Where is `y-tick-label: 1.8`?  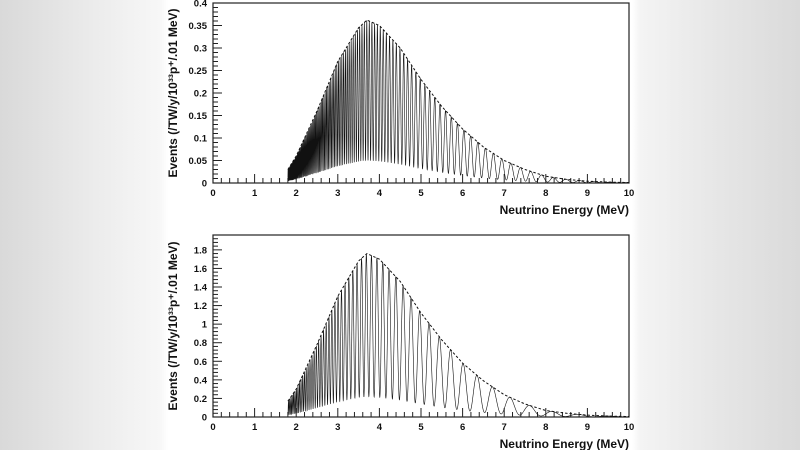
y-tick-label: 1.8 is located at coordinates (200, 250).